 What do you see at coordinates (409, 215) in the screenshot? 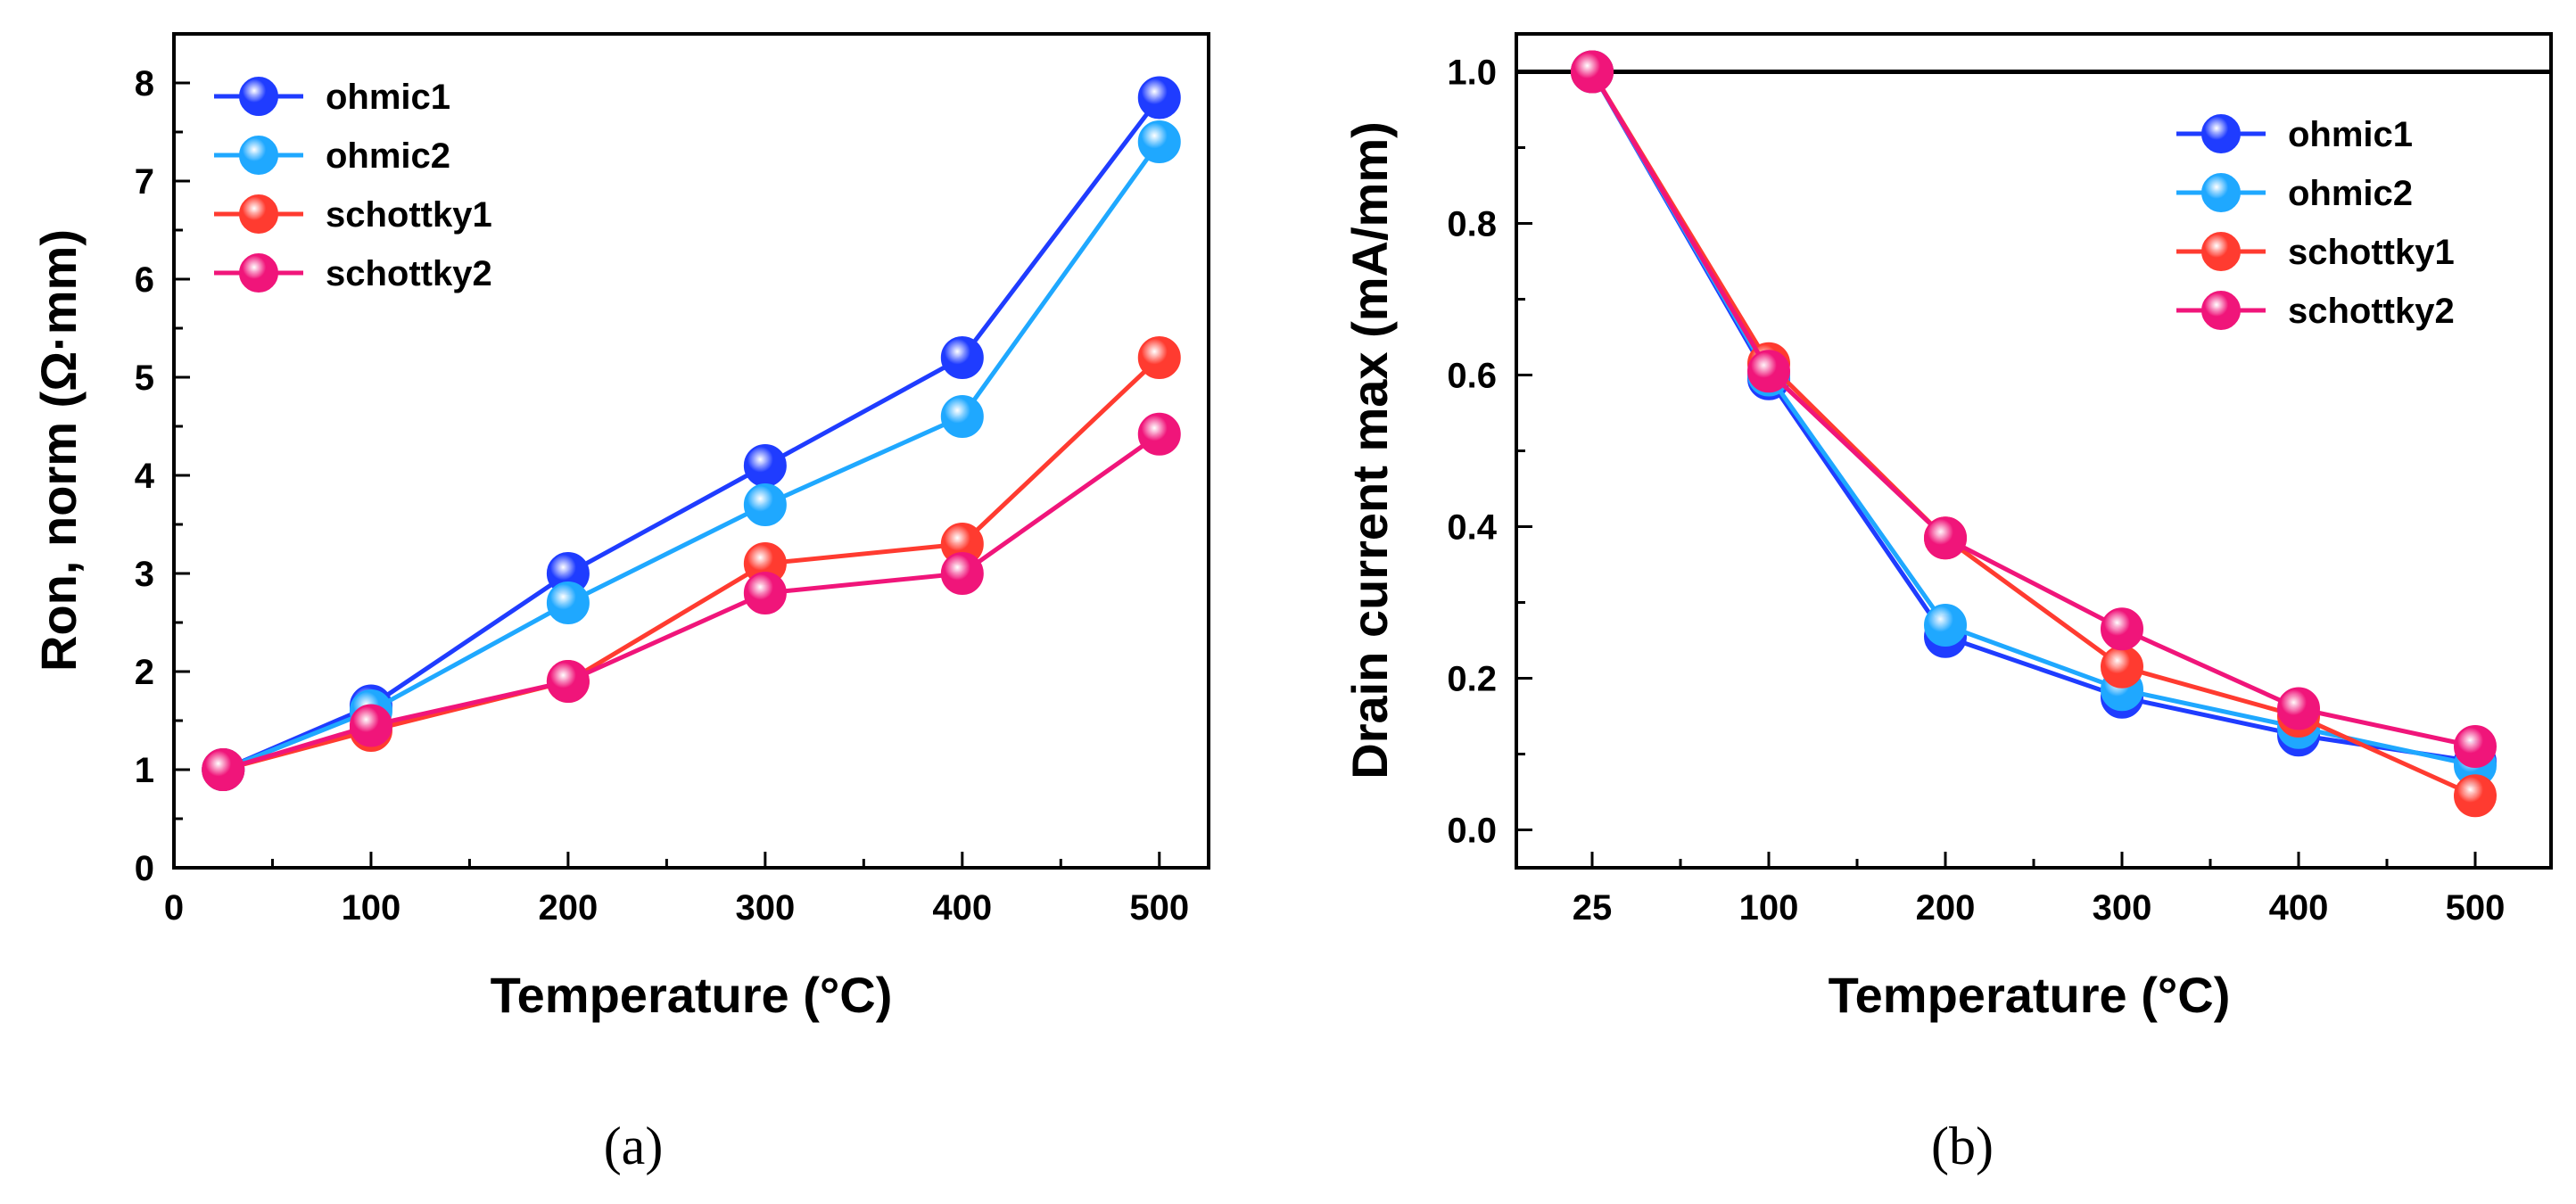
I see `panel-a-legend-label: schottky1` at bounding box center [409, 215].